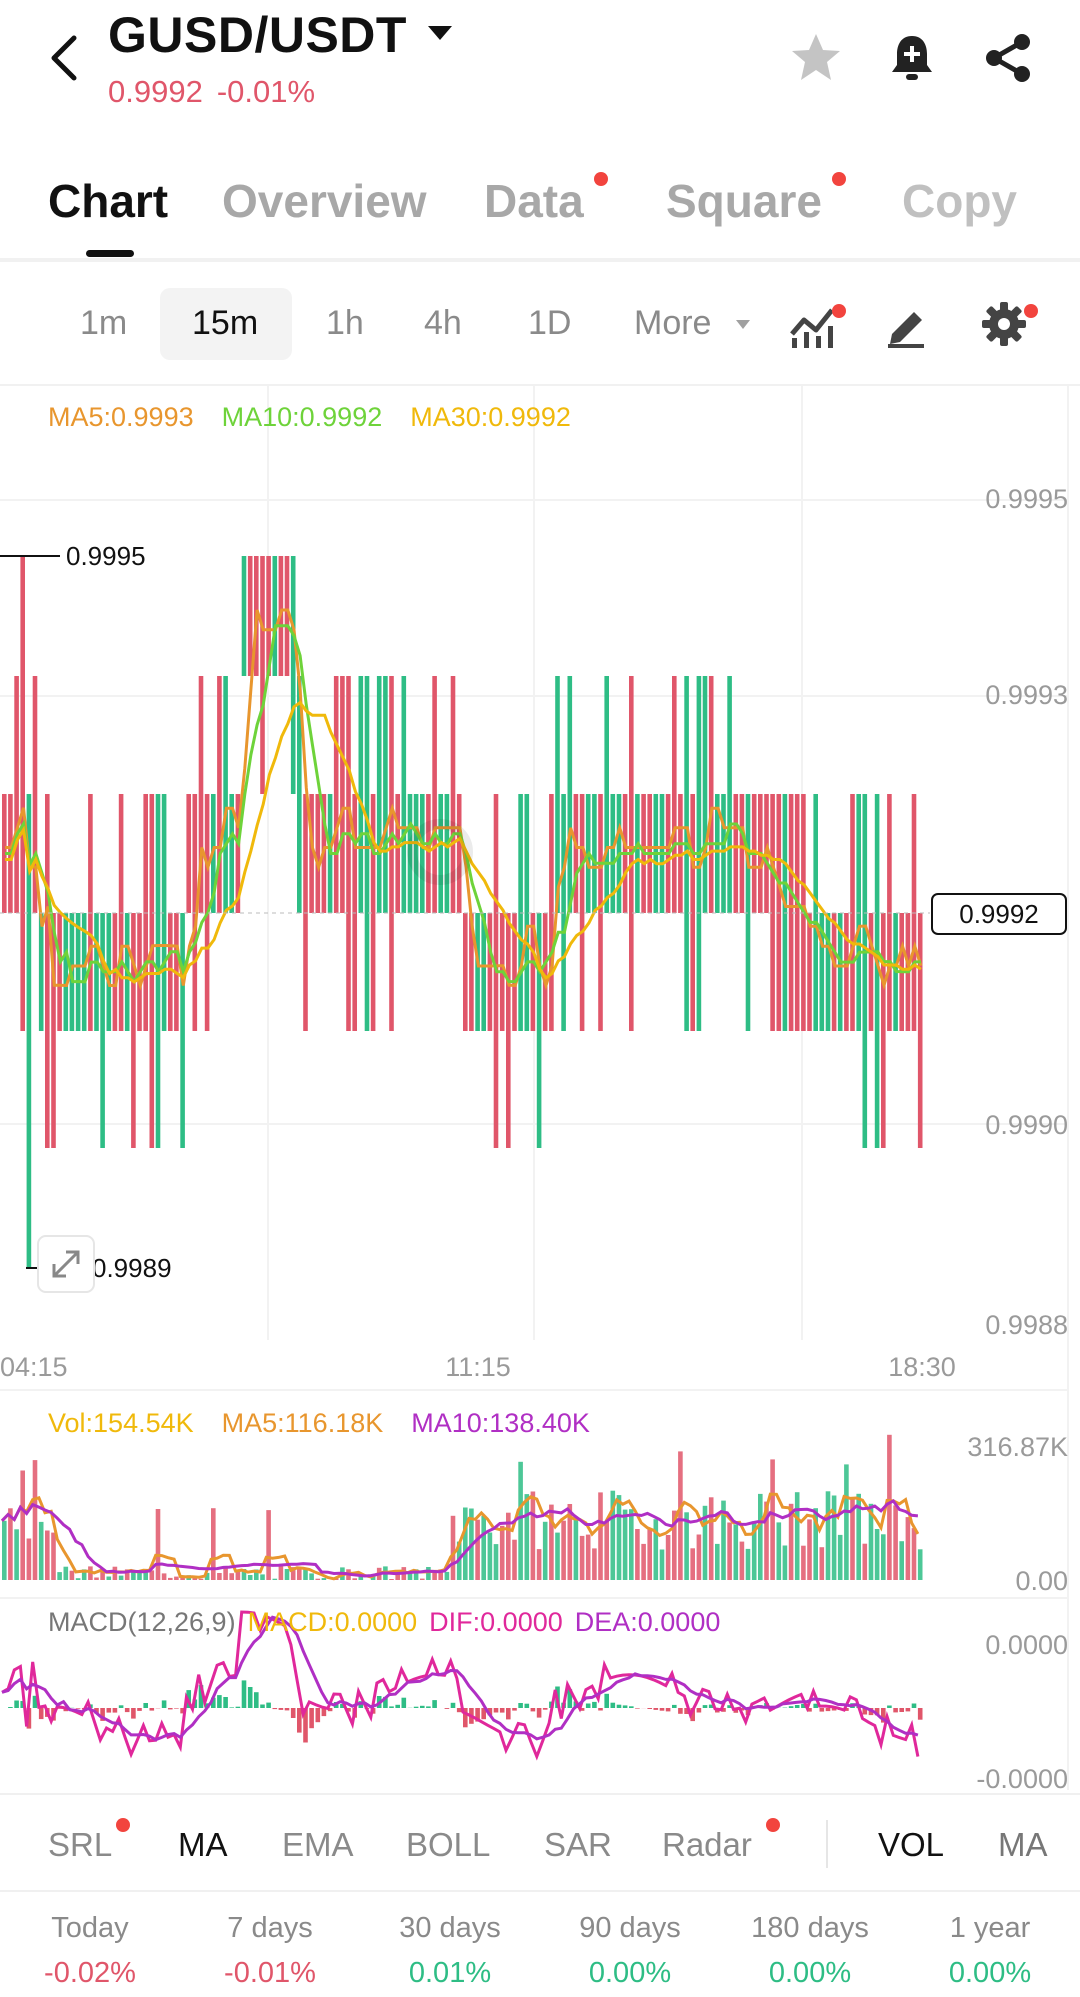  What do you see at coordinates (912, 58) in the screenshot?
I see `bell-plus-icon` at bounding box center [912, 58].